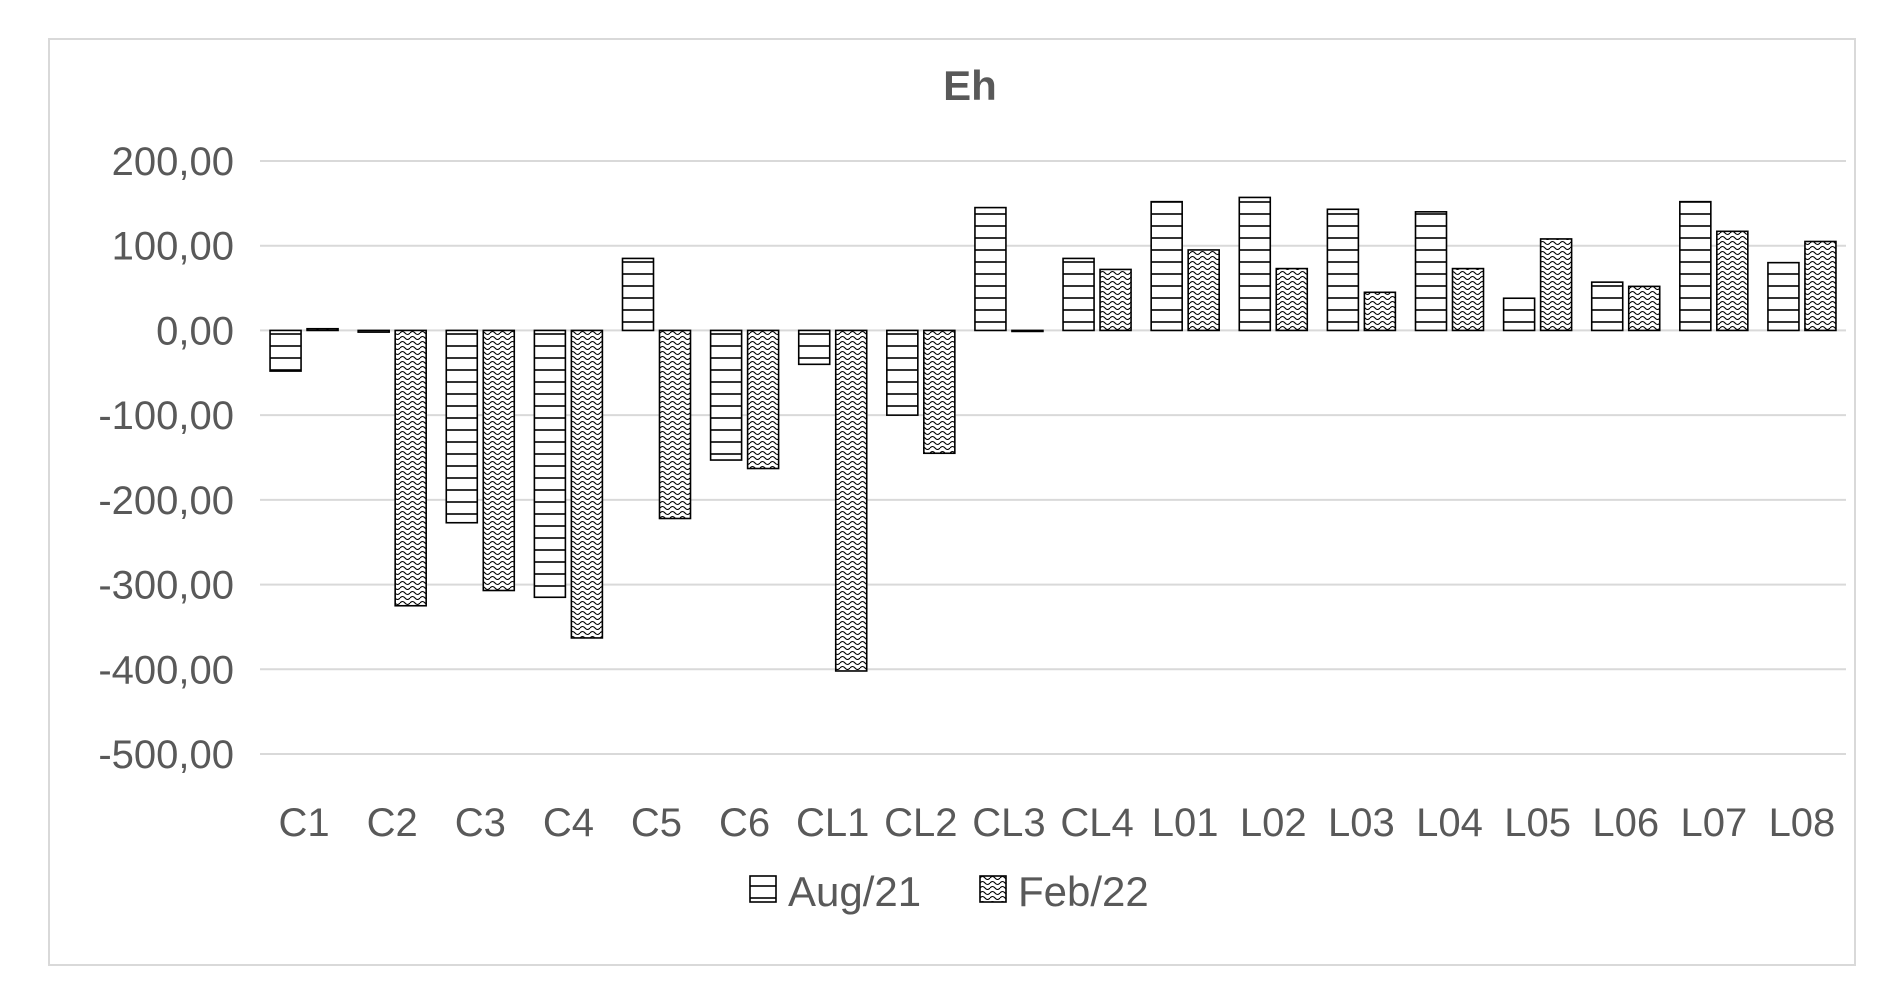  I want to click on x-tick-label: C1, so click(303, 823).